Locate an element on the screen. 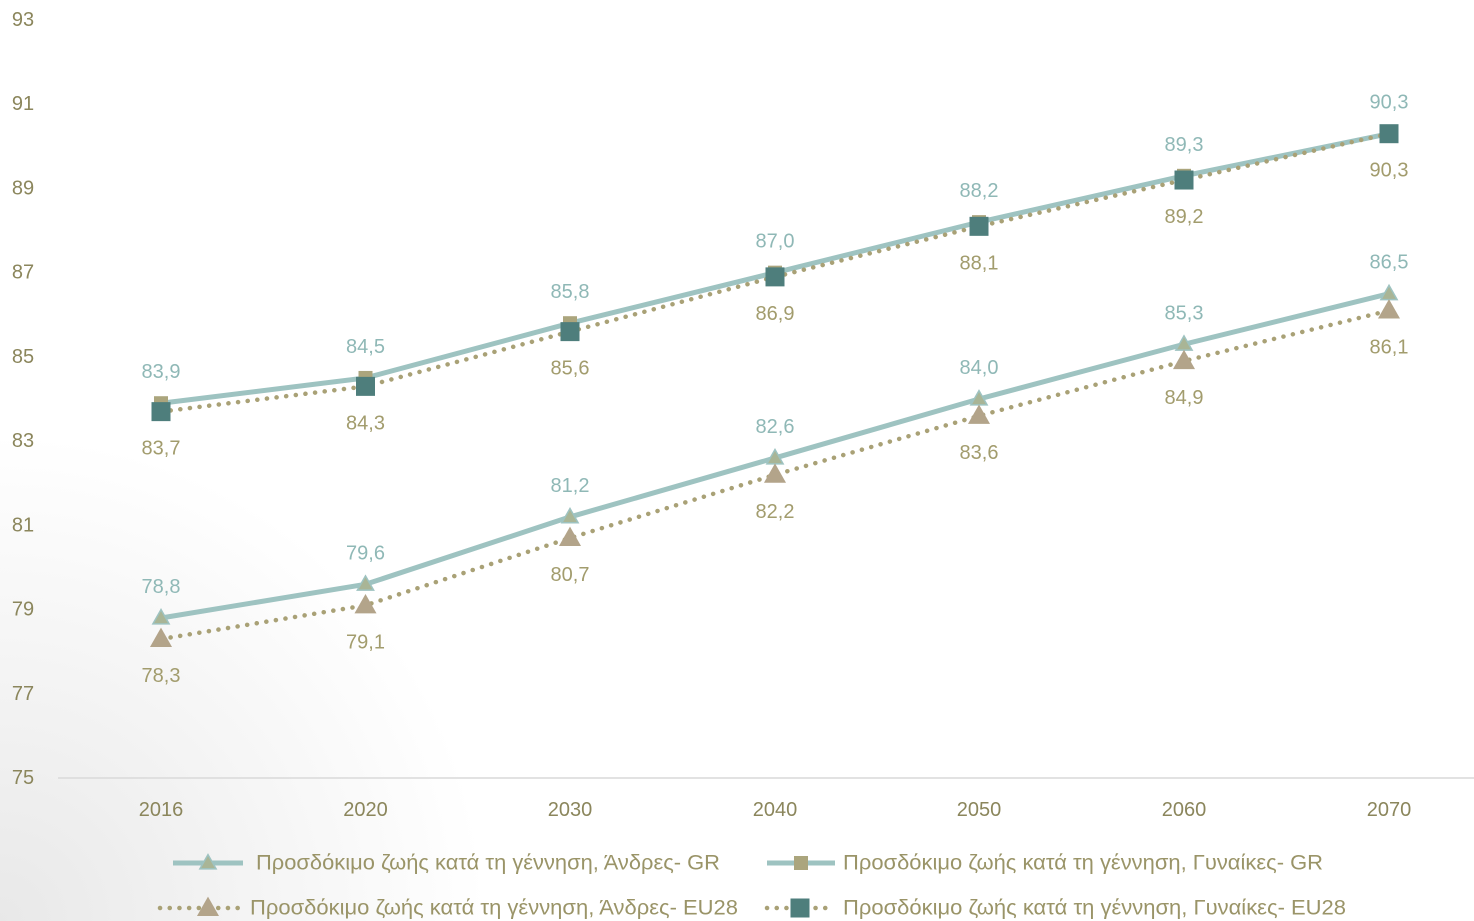  x-tick-label: 2040 is located at coordinates (775, 810).